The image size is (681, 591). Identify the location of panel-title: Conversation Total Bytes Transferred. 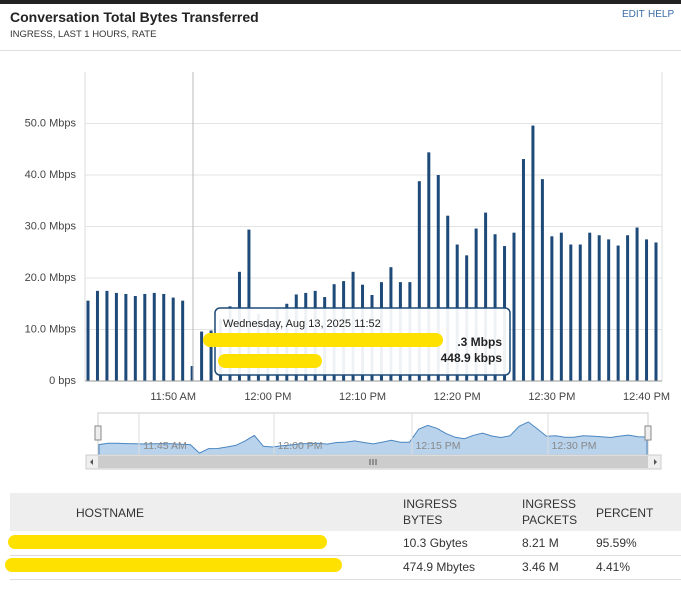
(134, 17).